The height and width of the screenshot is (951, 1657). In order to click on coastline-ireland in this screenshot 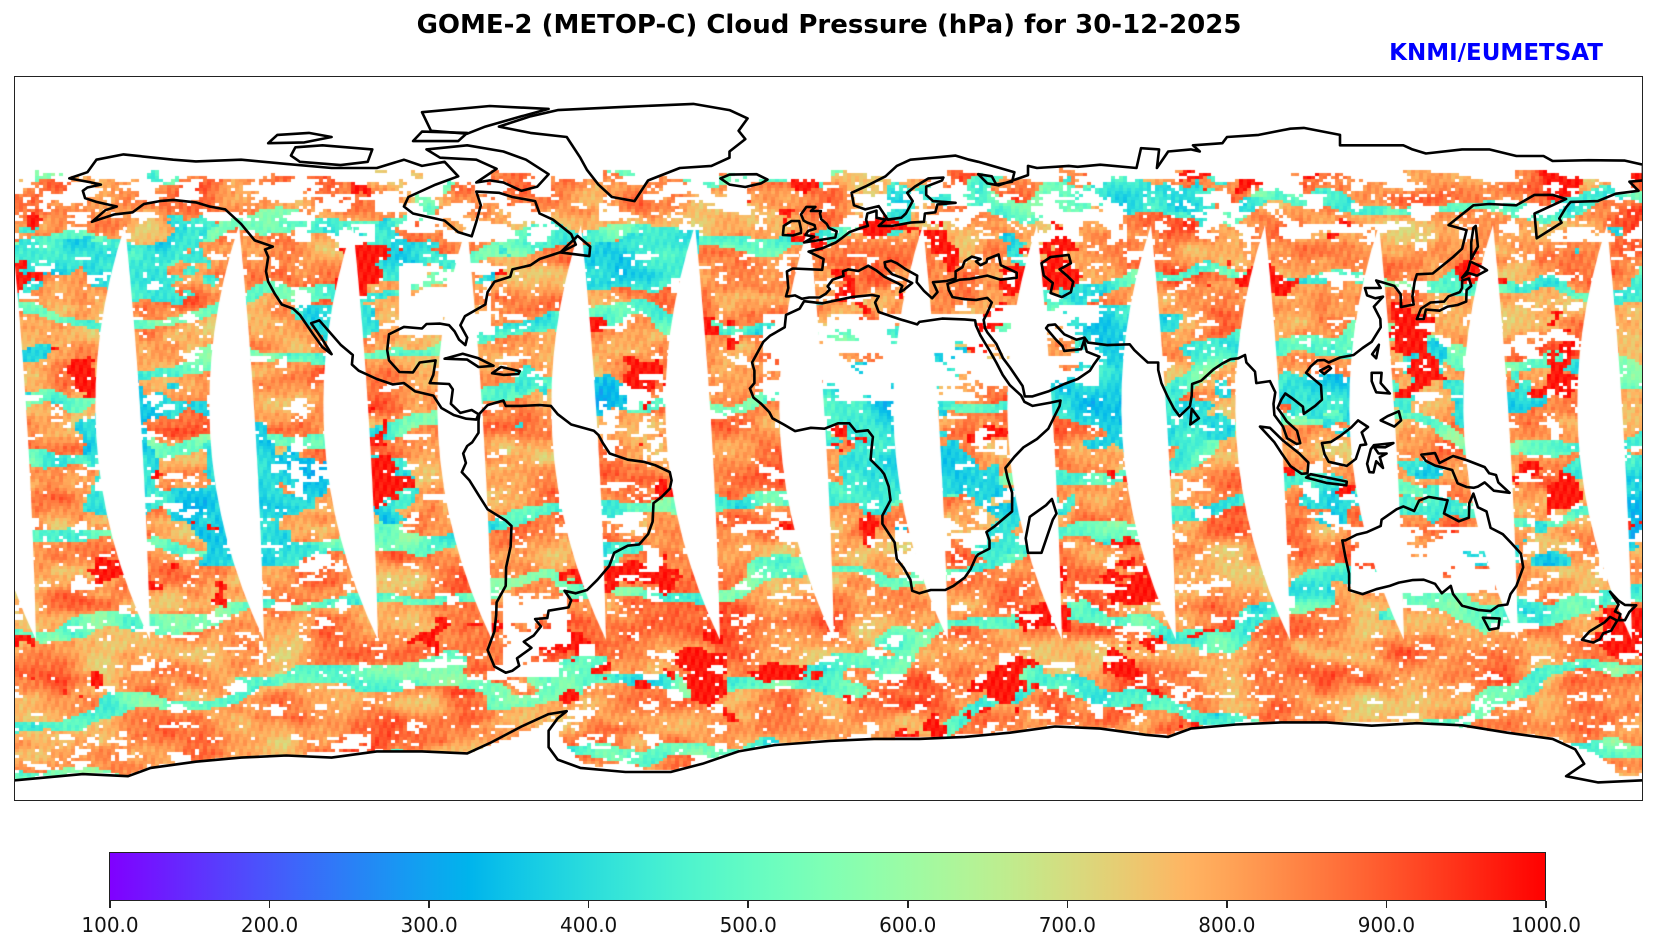, I will do `click(792, 228)`.